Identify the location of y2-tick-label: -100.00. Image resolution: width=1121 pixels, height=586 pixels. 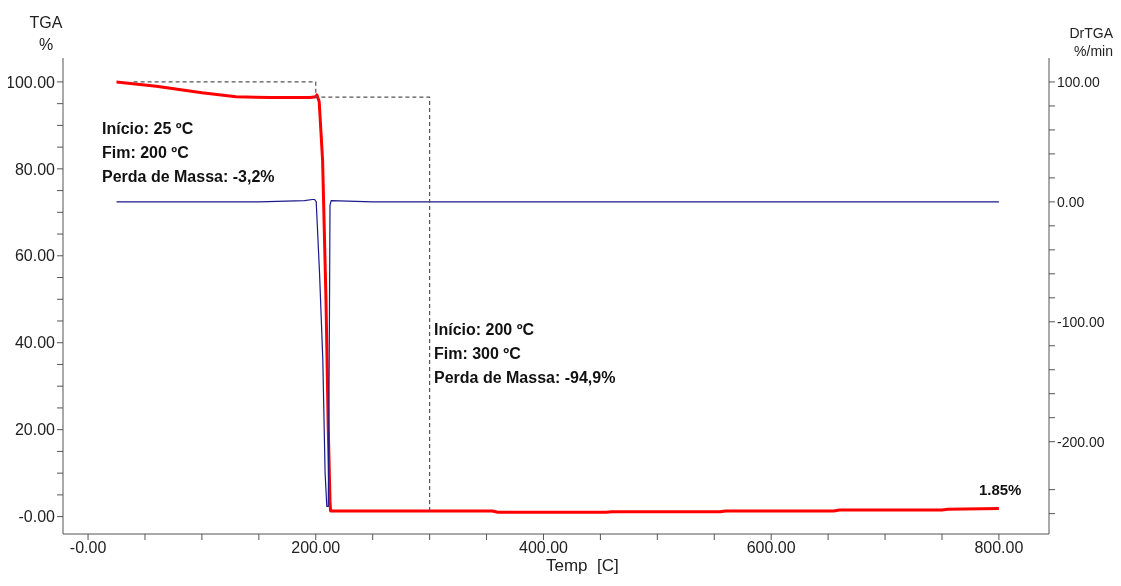
(1081, 321).